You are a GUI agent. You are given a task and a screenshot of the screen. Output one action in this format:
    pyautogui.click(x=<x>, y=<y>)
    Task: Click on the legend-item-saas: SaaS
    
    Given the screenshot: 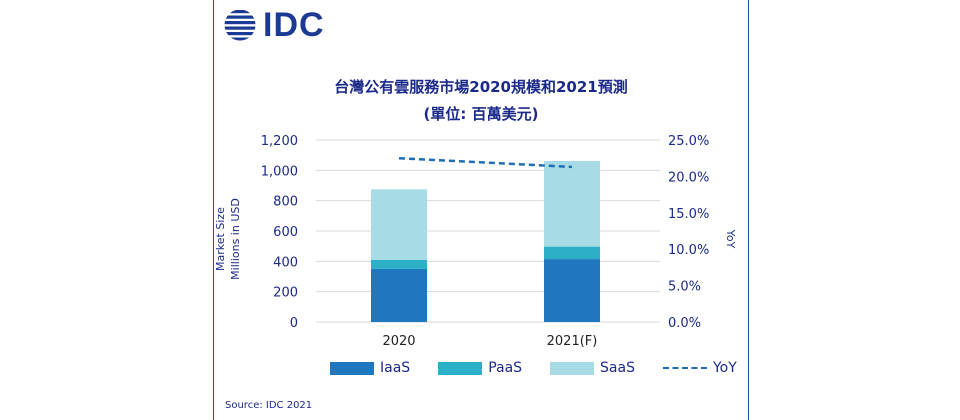 What is the action you would take?
    pyautogui.click(x=592, y=368)
    